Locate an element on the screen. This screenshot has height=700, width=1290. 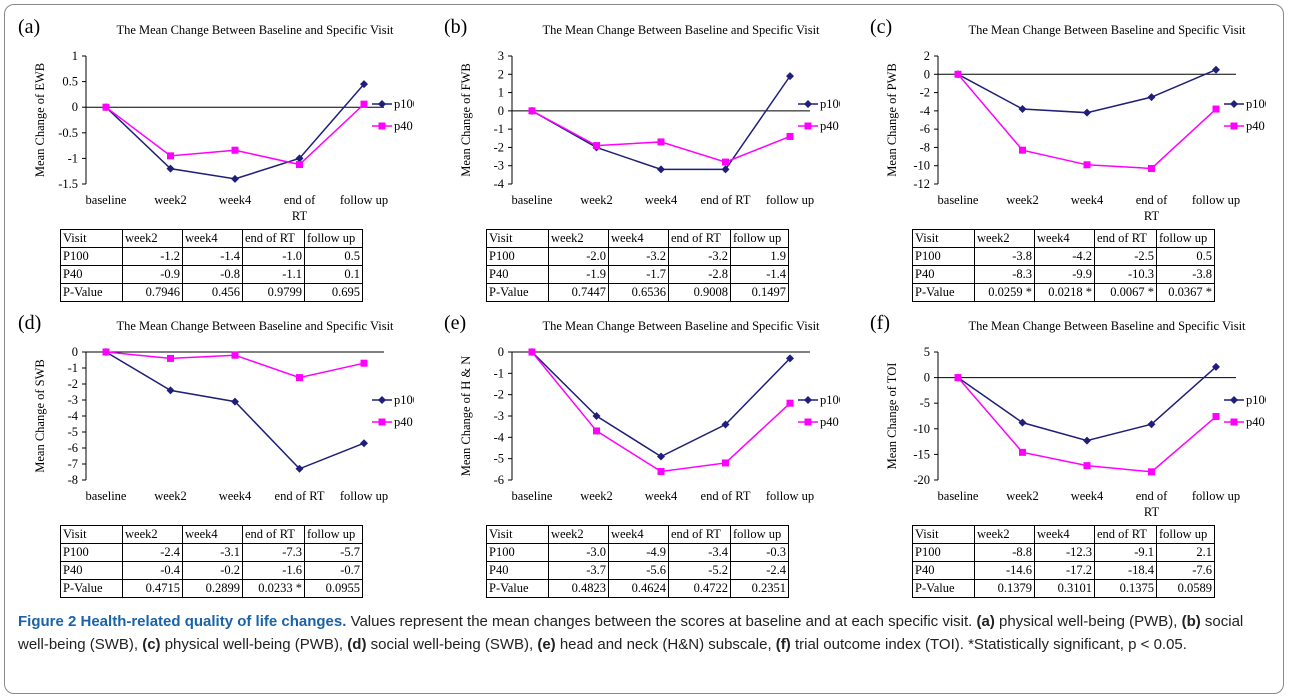
y-tick-label: -8 is located at coordinates (73, 480).